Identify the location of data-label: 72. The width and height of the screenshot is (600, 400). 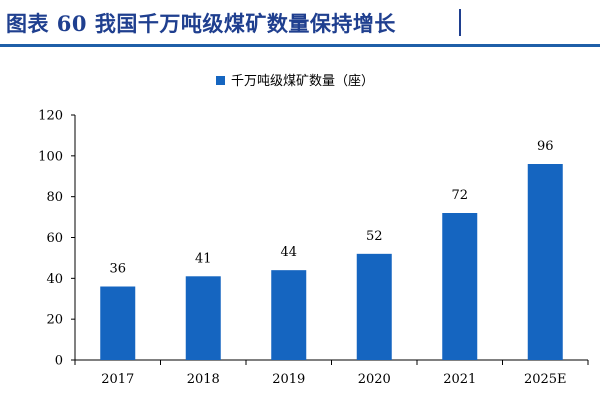
(459, 195).